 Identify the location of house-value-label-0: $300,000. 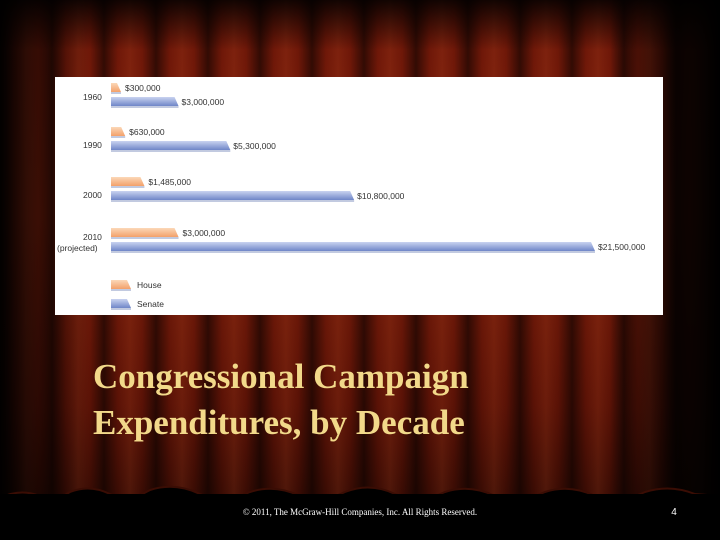
(143, 88).